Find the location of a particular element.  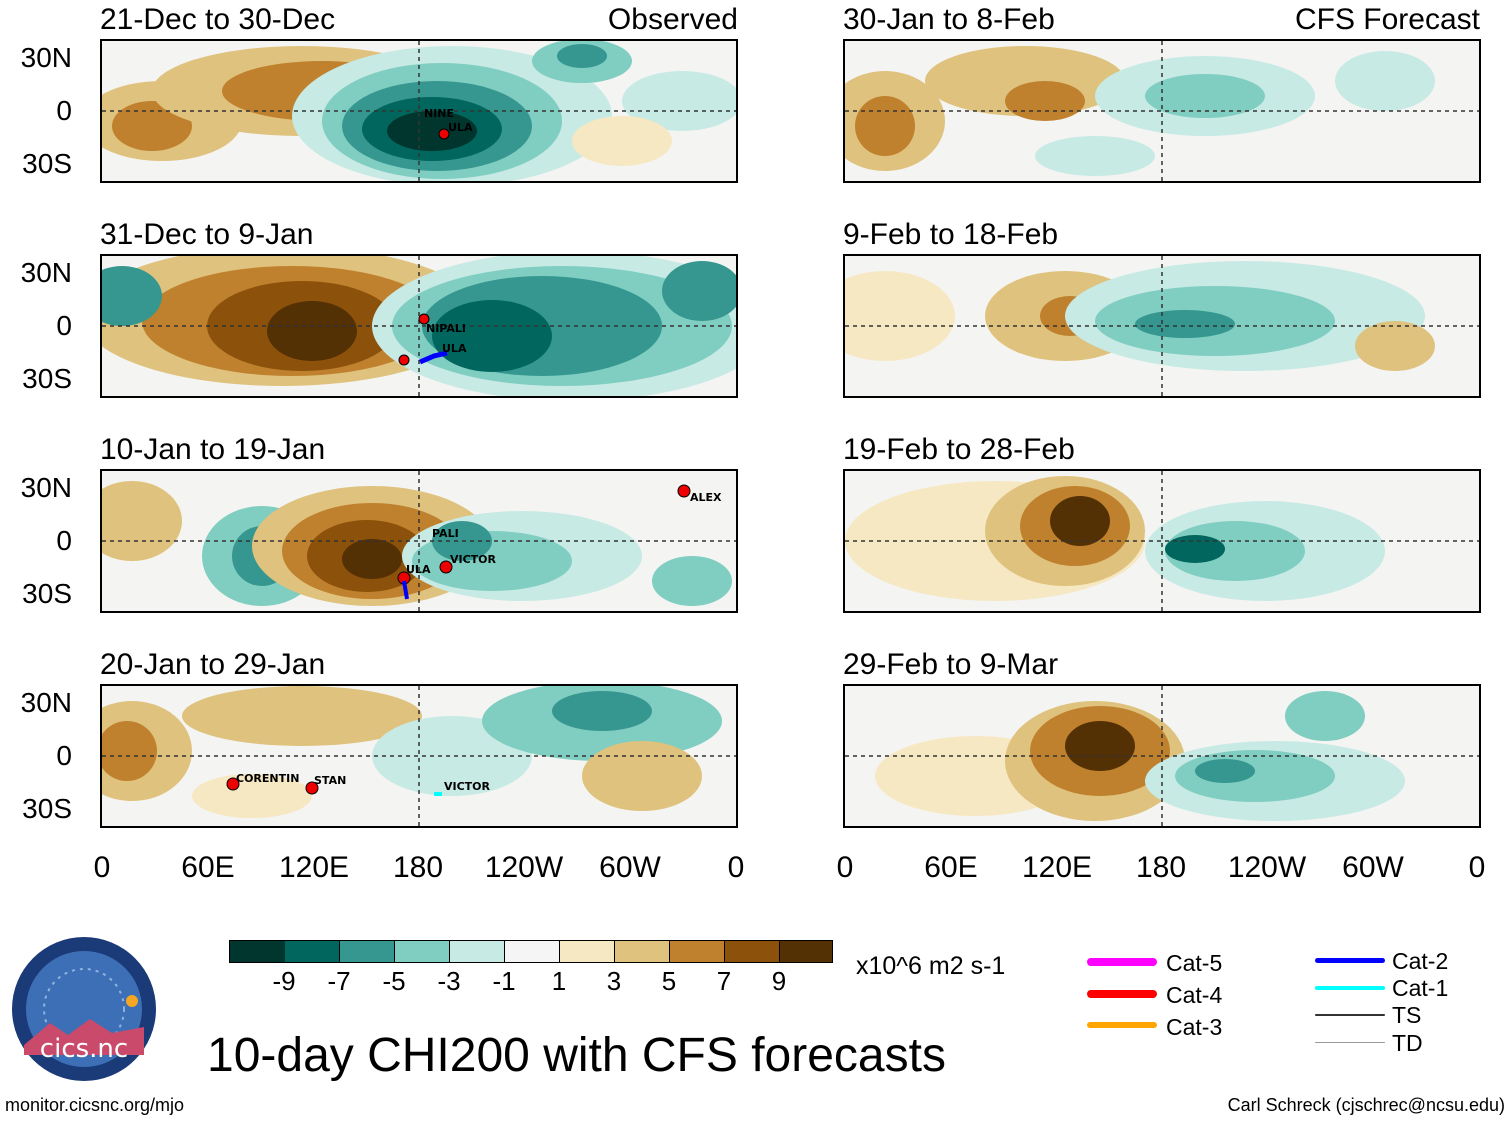

panel-title-5: 30-Jan to 8-Feb is located at coordinates (949, 19).